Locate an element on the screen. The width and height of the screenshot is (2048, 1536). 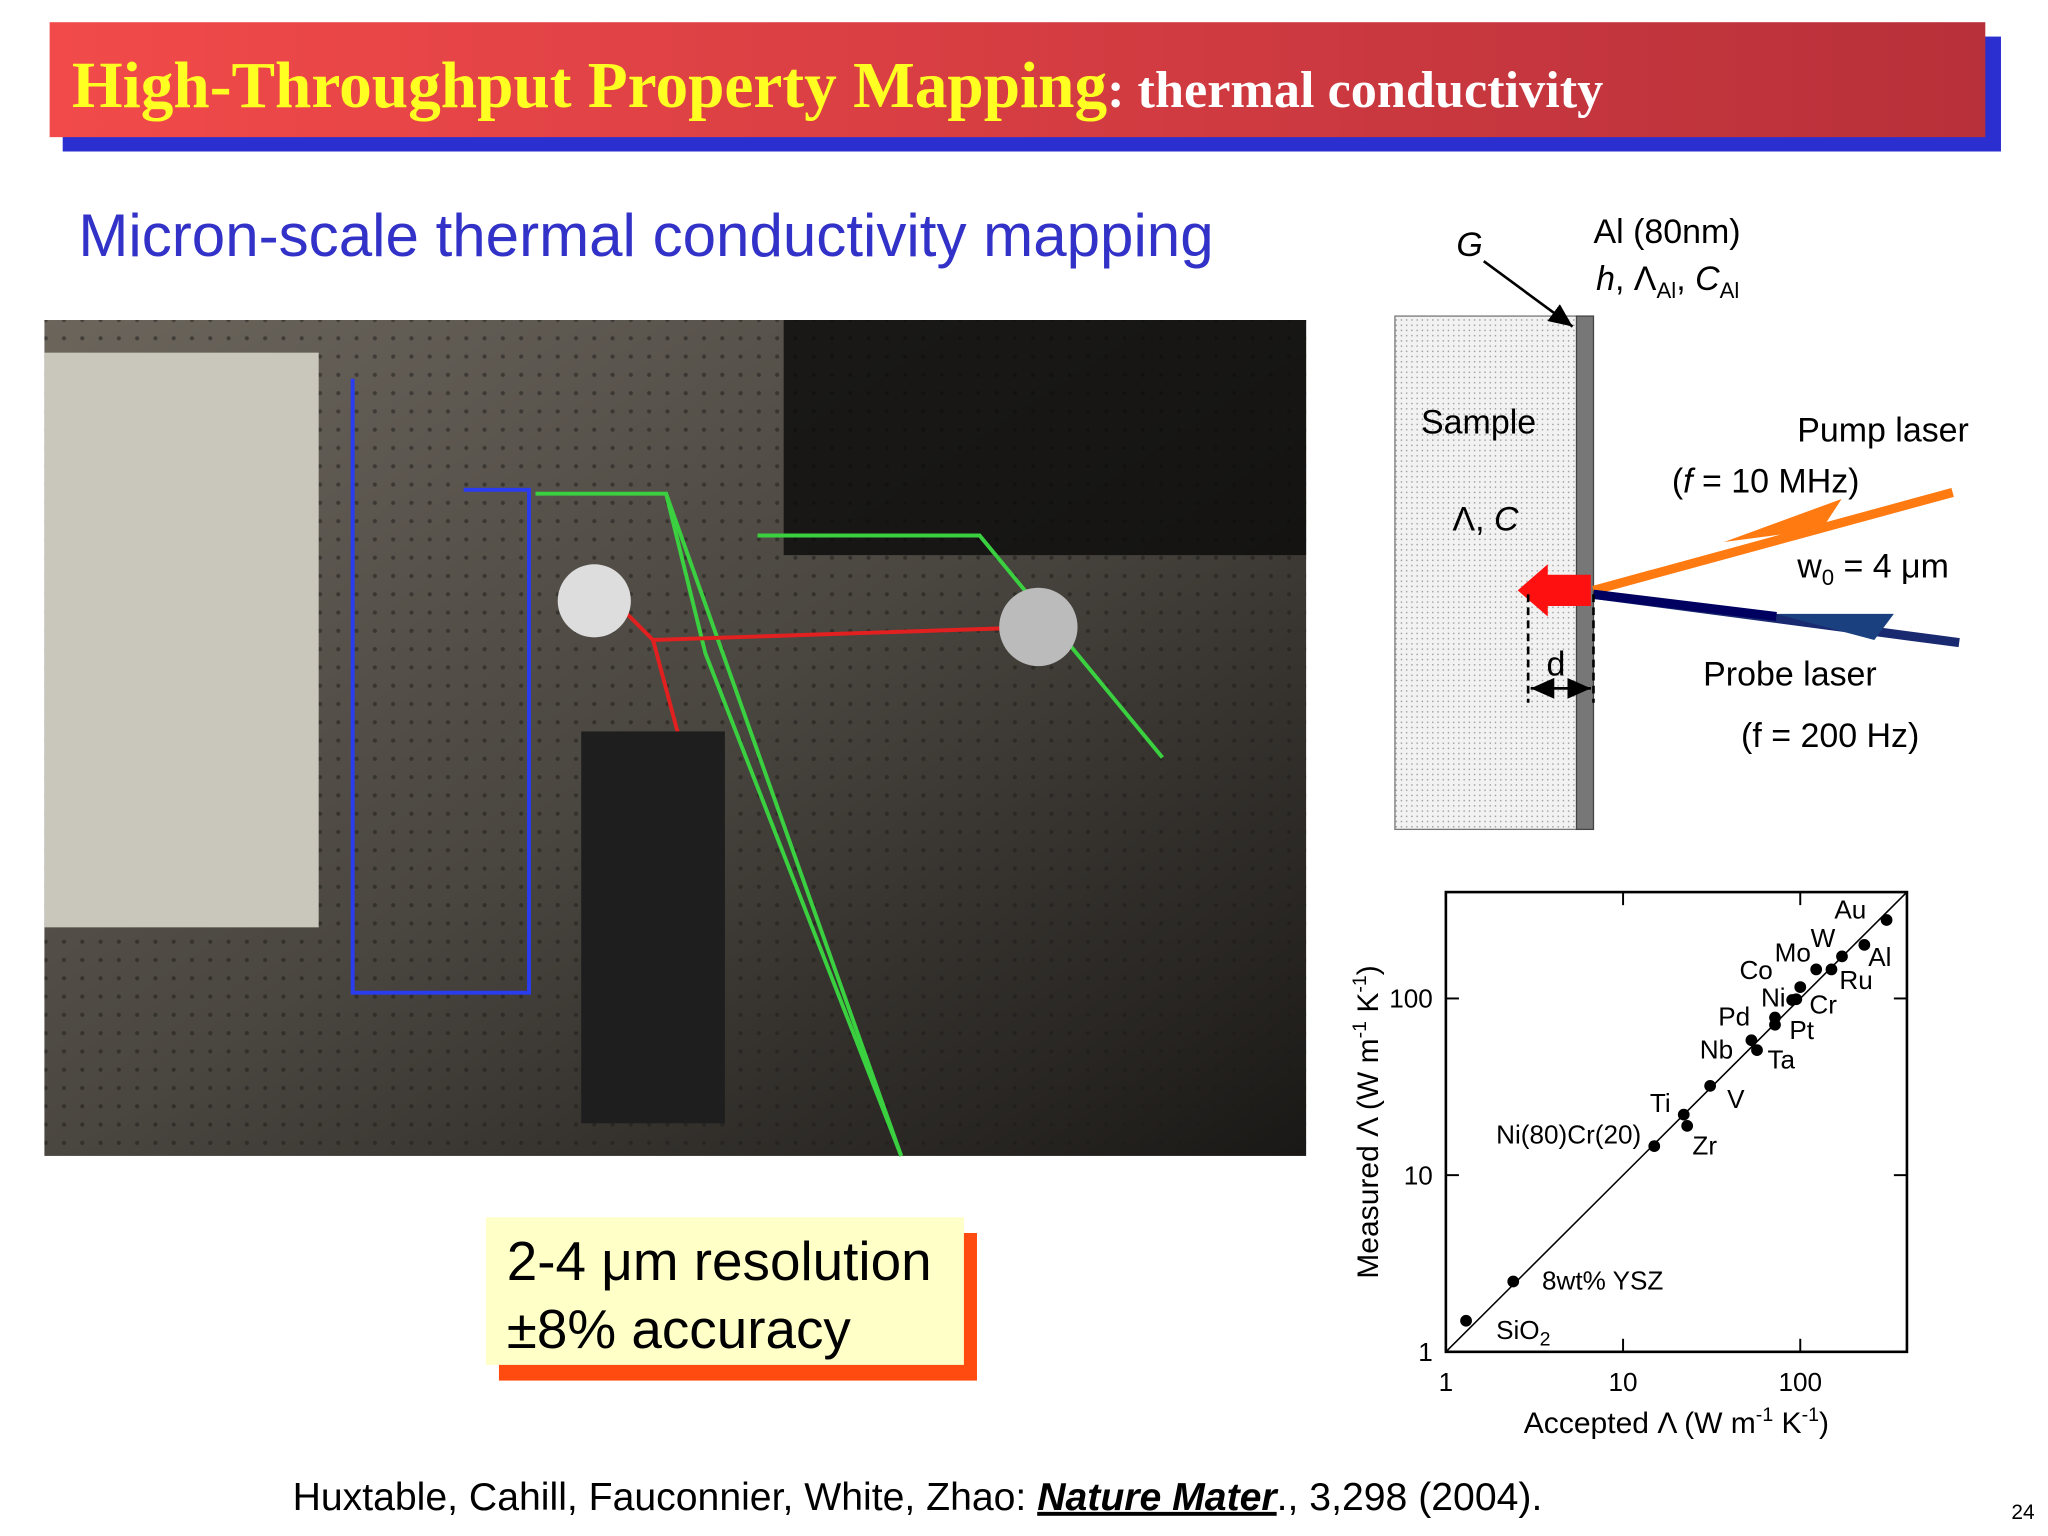
title-sub: : thermal conductivity is located at coordinates (1355, 90).